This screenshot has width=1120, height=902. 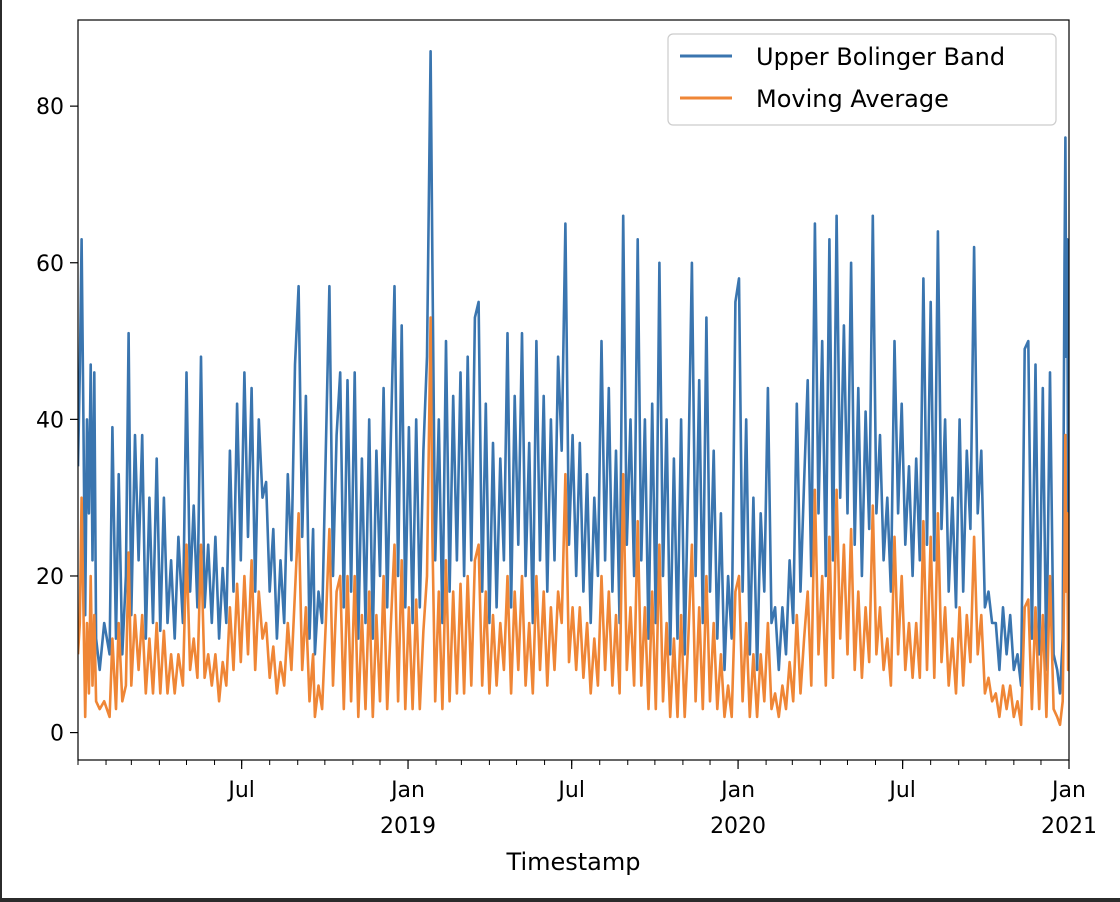 I want to click on legend: Upper Bolinger Band Moving Average, so click(x=862, y=79).